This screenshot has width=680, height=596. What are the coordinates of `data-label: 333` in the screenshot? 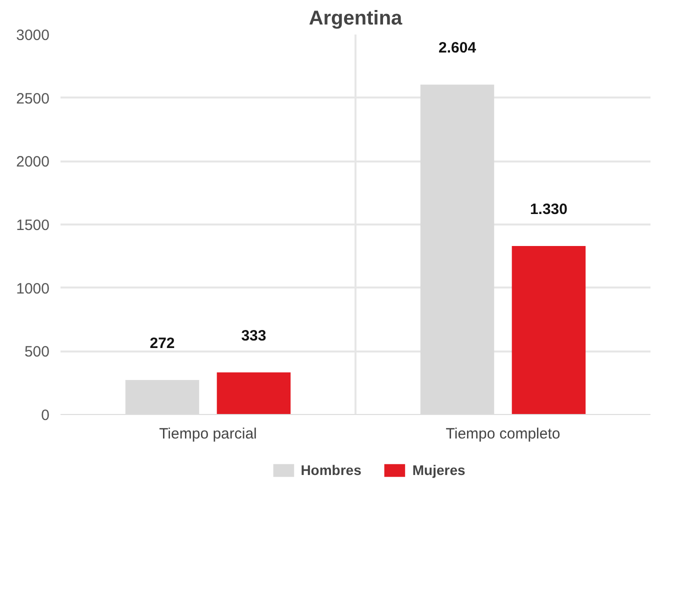 It's located at (253, 335).